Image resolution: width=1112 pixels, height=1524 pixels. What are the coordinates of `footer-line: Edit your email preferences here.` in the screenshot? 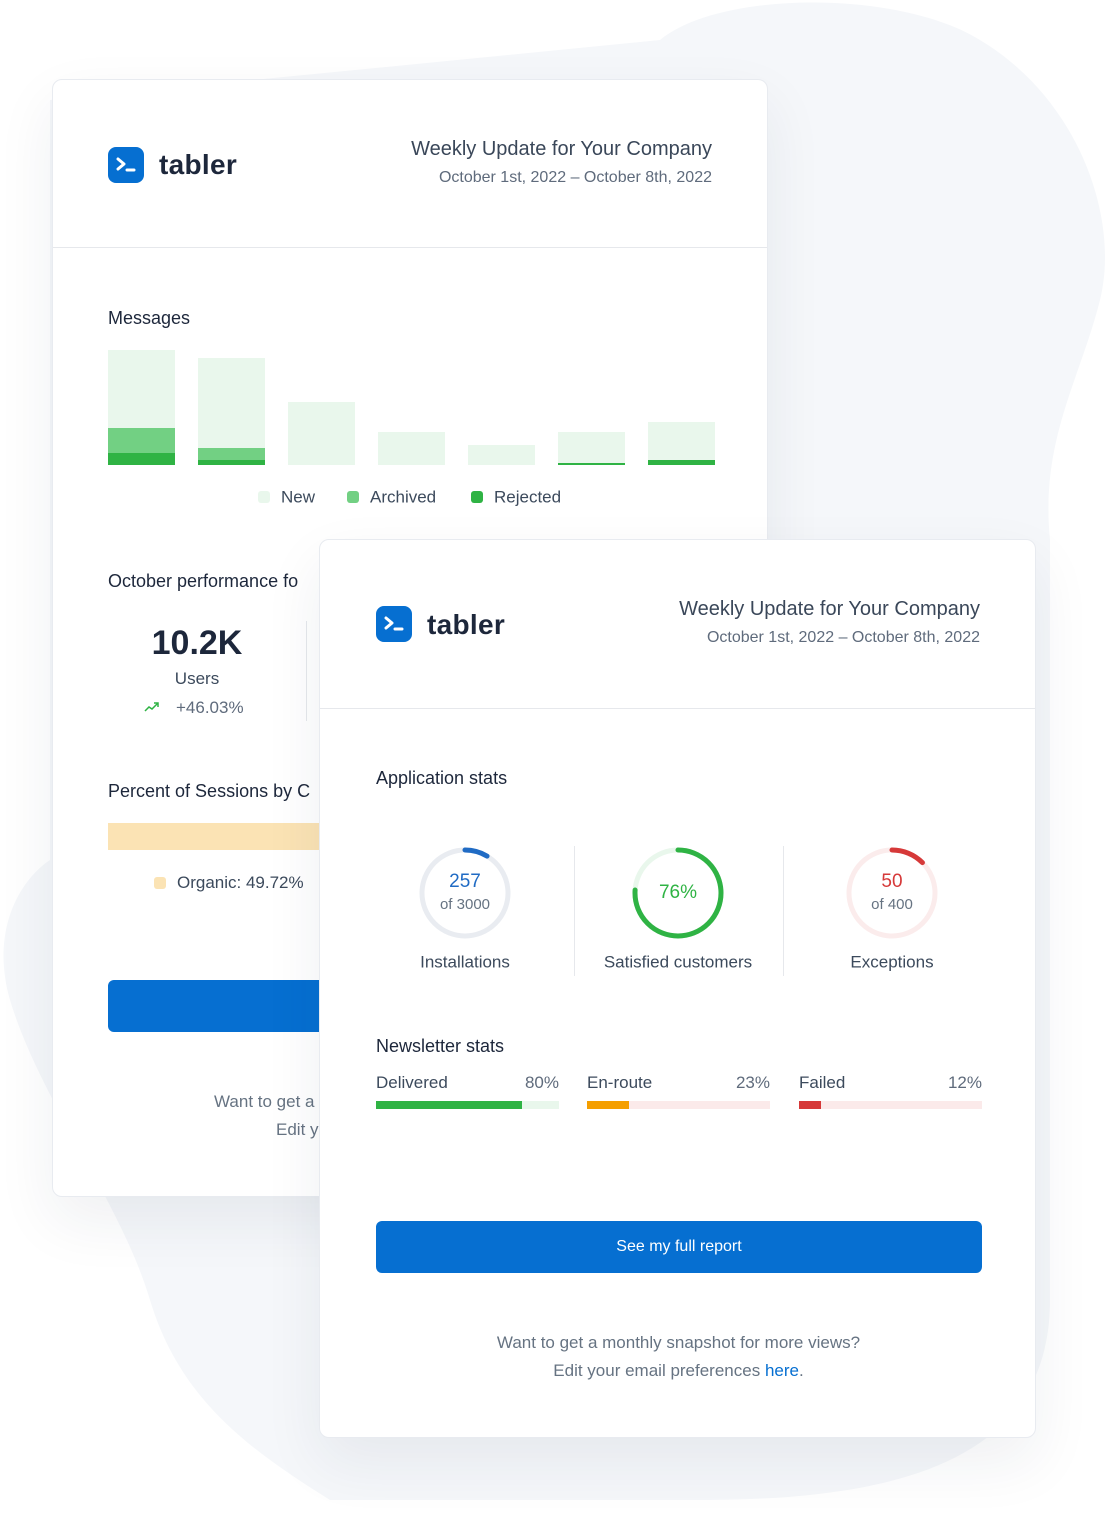 It's located at (677, 1370).